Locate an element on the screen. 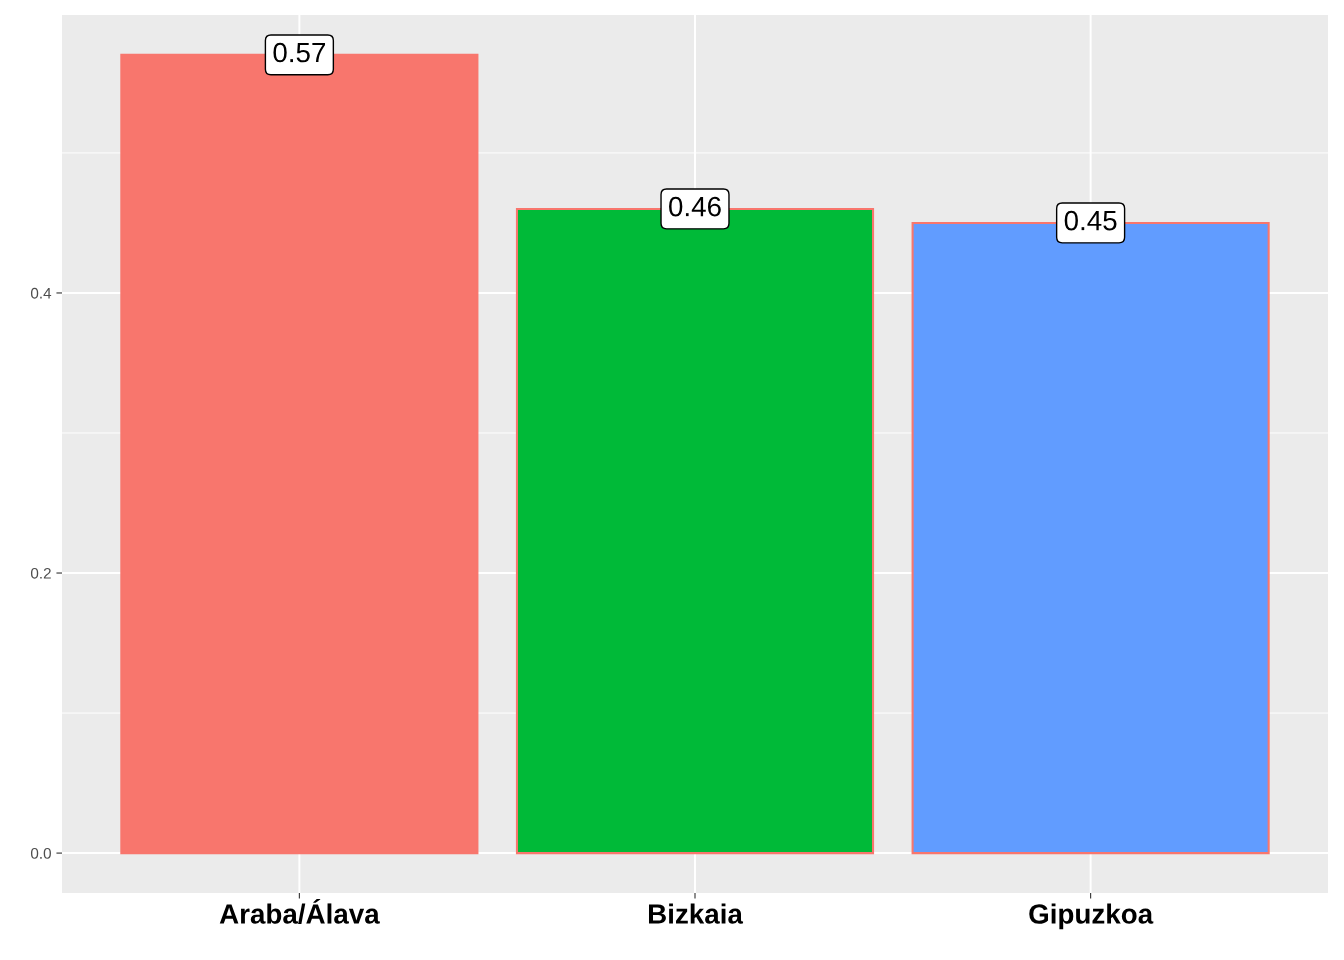 The width and height of the screenshot is (1344, 960). x-tick-label: Araba/Álava is located at coordinates (299, 911).